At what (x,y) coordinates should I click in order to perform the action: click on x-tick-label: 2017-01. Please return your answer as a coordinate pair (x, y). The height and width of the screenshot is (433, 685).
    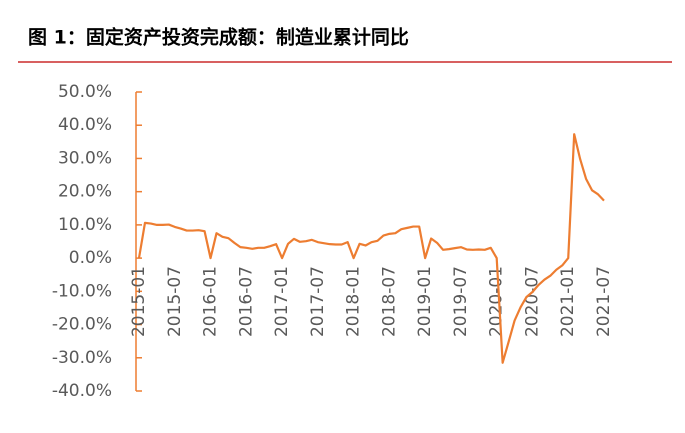
    Looking at the image, I should click on (282, 301).